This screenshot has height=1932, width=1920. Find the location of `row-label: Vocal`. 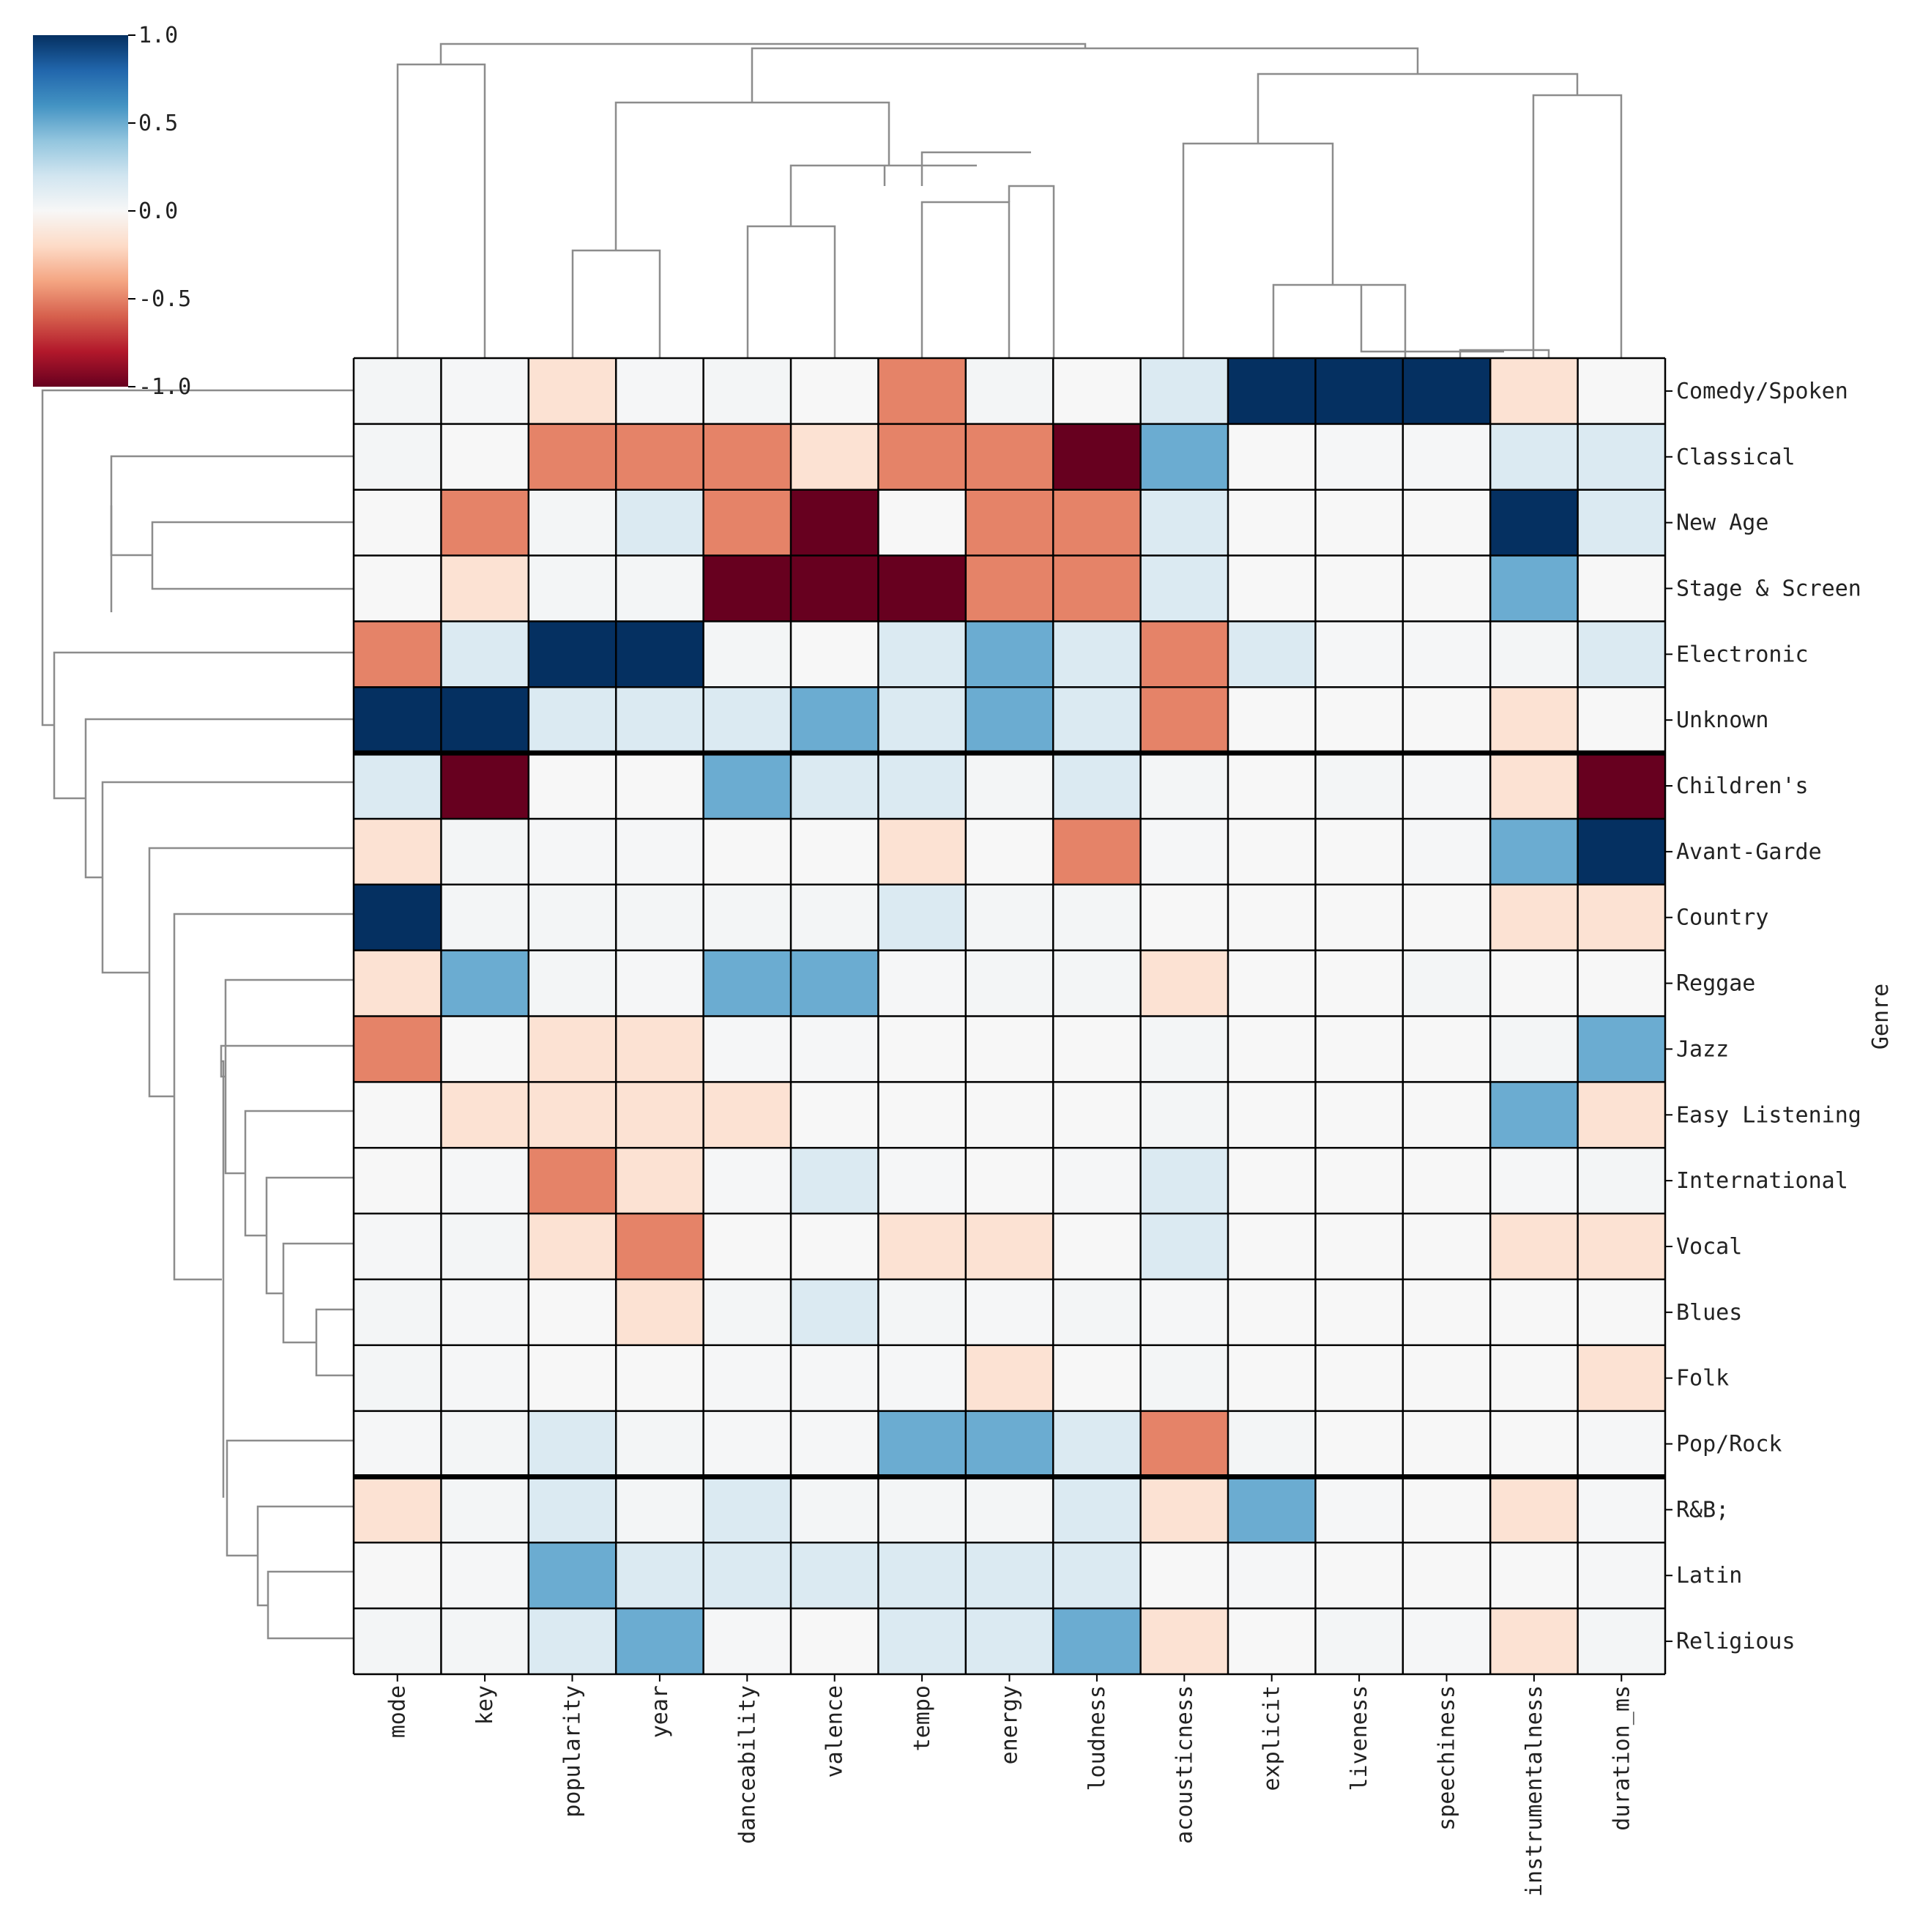

row-label: Vocal is located at coordinates (1709, 1247).